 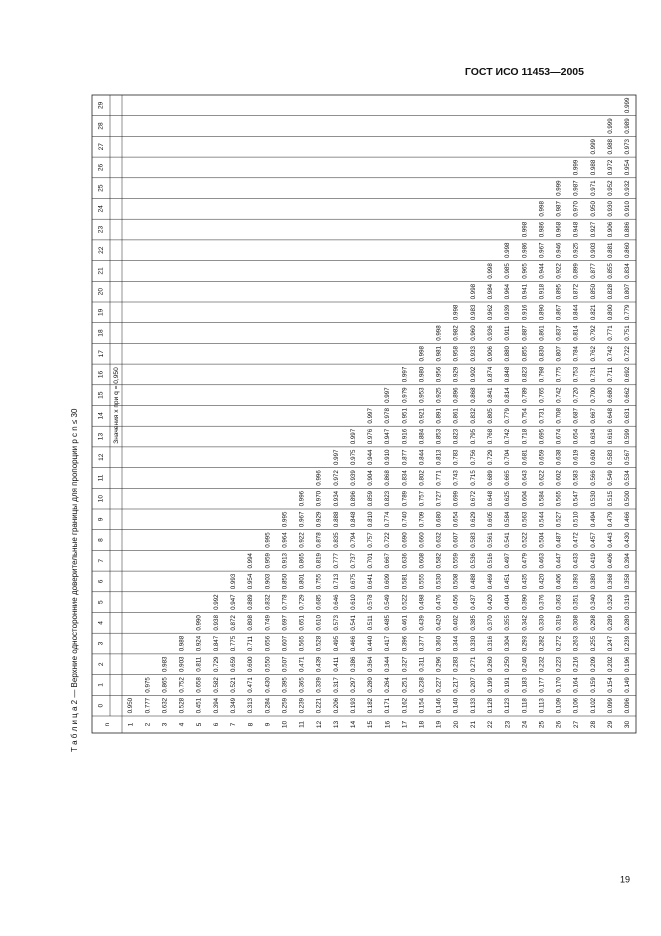 I want to click on table-cell: 0.247, so click(x=610, y=643).